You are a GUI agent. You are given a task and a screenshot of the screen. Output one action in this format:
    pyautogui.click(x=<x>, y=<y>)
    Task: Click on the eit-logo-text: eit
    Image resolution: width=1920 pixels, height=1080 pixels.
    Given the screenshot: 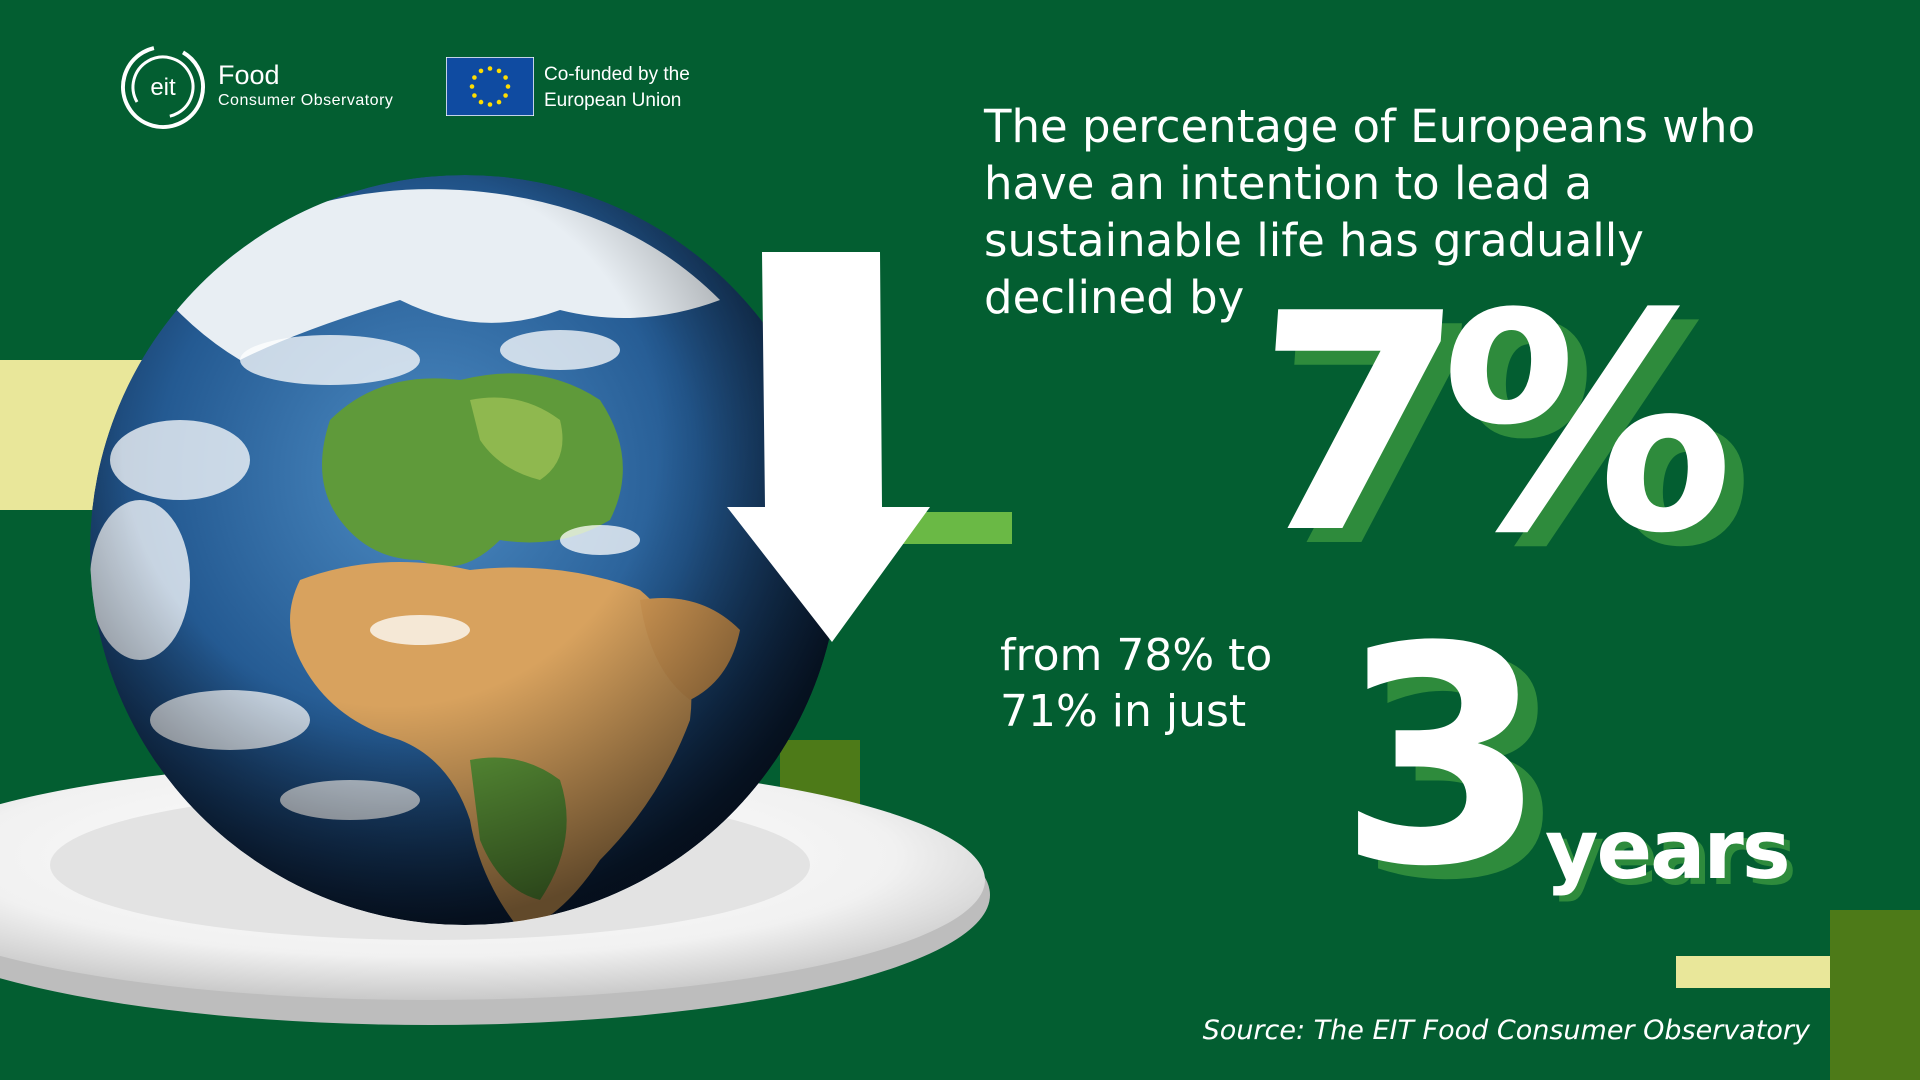 What is the action you would take?
    pyautogui.click(x=163, y=87)
    